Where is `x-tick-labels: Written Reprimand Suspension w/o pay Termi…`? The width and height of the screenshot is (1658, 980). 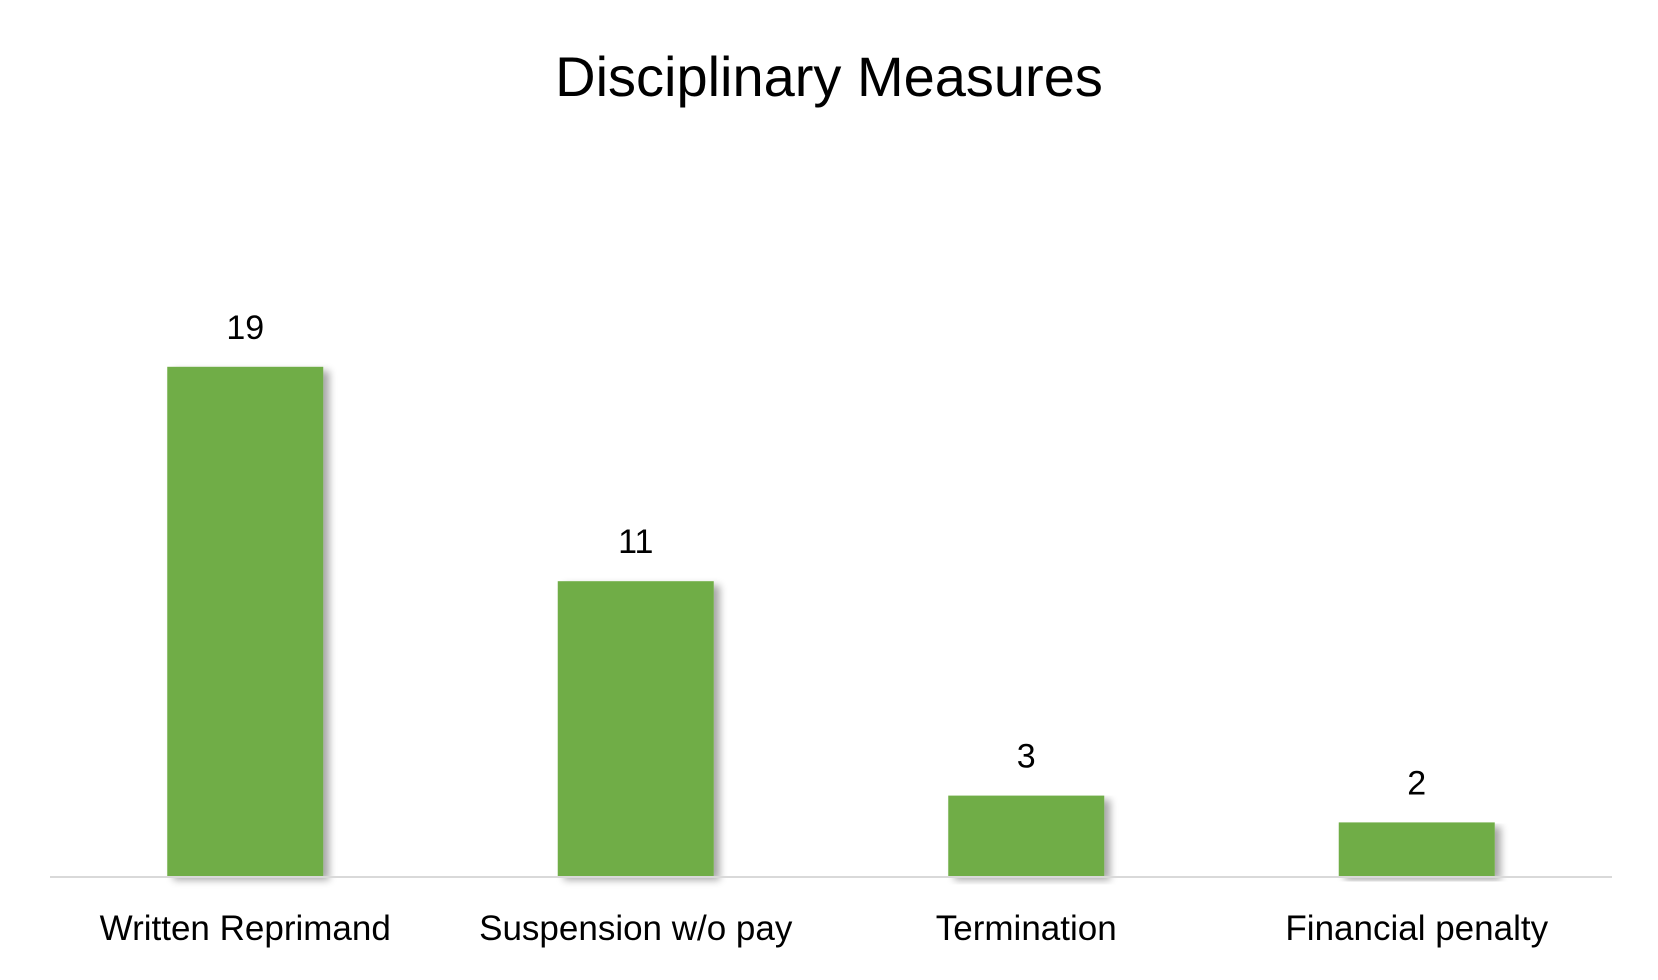 x-tick-labels: Written Reprimand Suspension w/o pay Termi… is located at coordinates (824, 928).